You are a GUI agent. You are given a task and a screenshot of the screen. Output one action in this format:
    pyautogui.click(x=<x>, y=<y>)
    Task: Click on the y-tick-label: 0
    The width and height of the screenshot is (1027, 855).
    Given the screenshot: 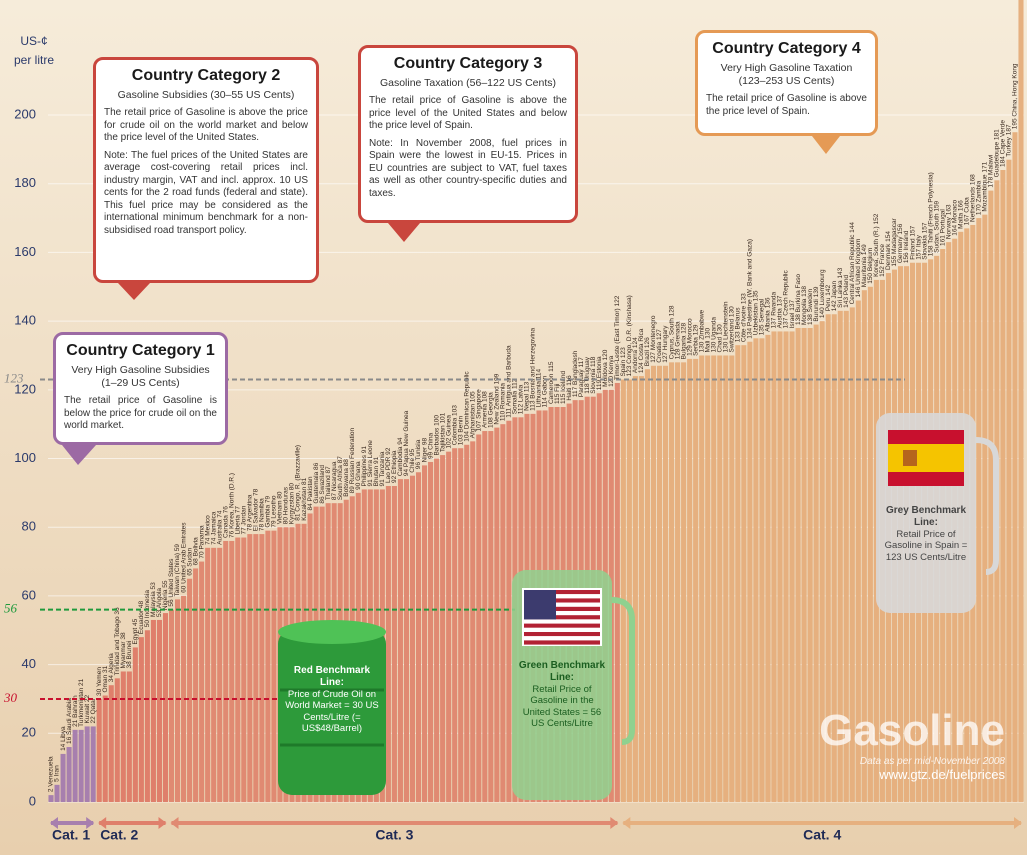 What is the action you would take?
    pyautogui.click(x=32, y=800)
    